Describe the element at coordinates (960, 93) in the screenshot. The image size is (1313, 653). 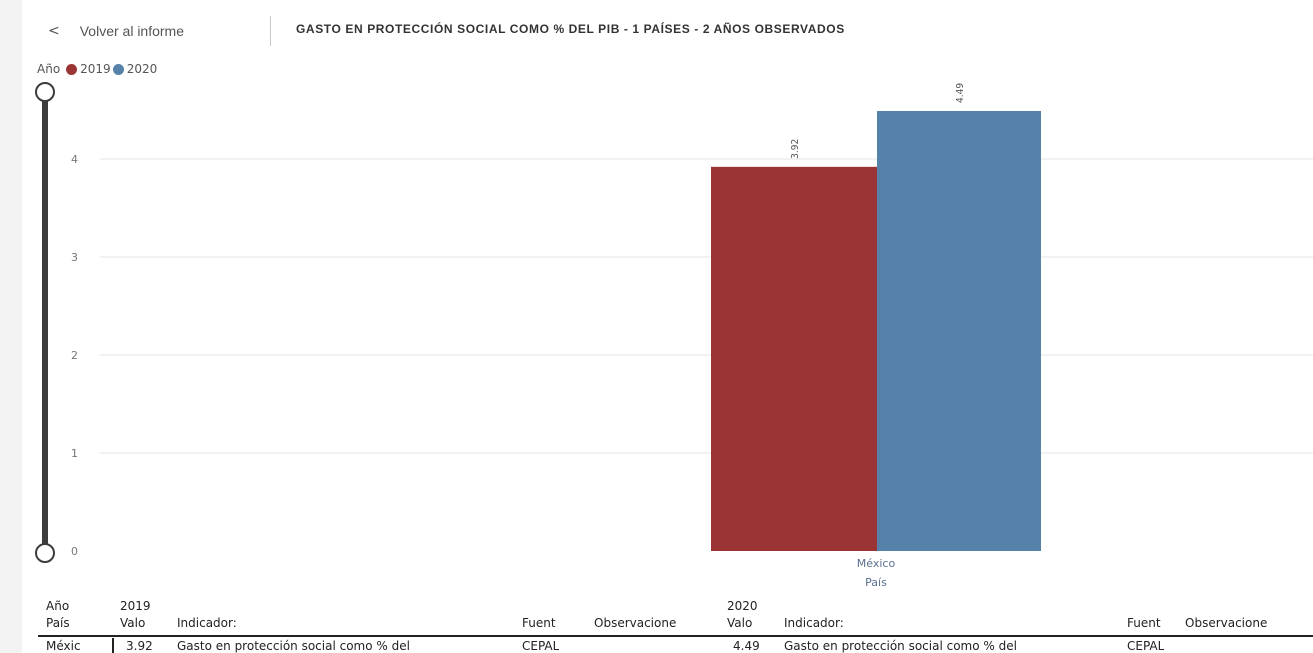
I see `data-label-2020: 4.49` at that location.